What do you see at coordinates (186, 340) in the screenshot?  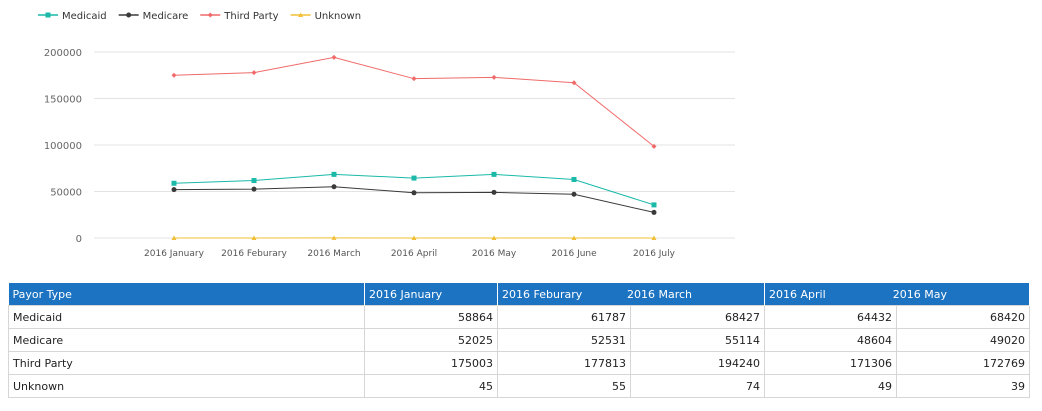 I see `row-label: Medicare` at bounding box center [186, 340].